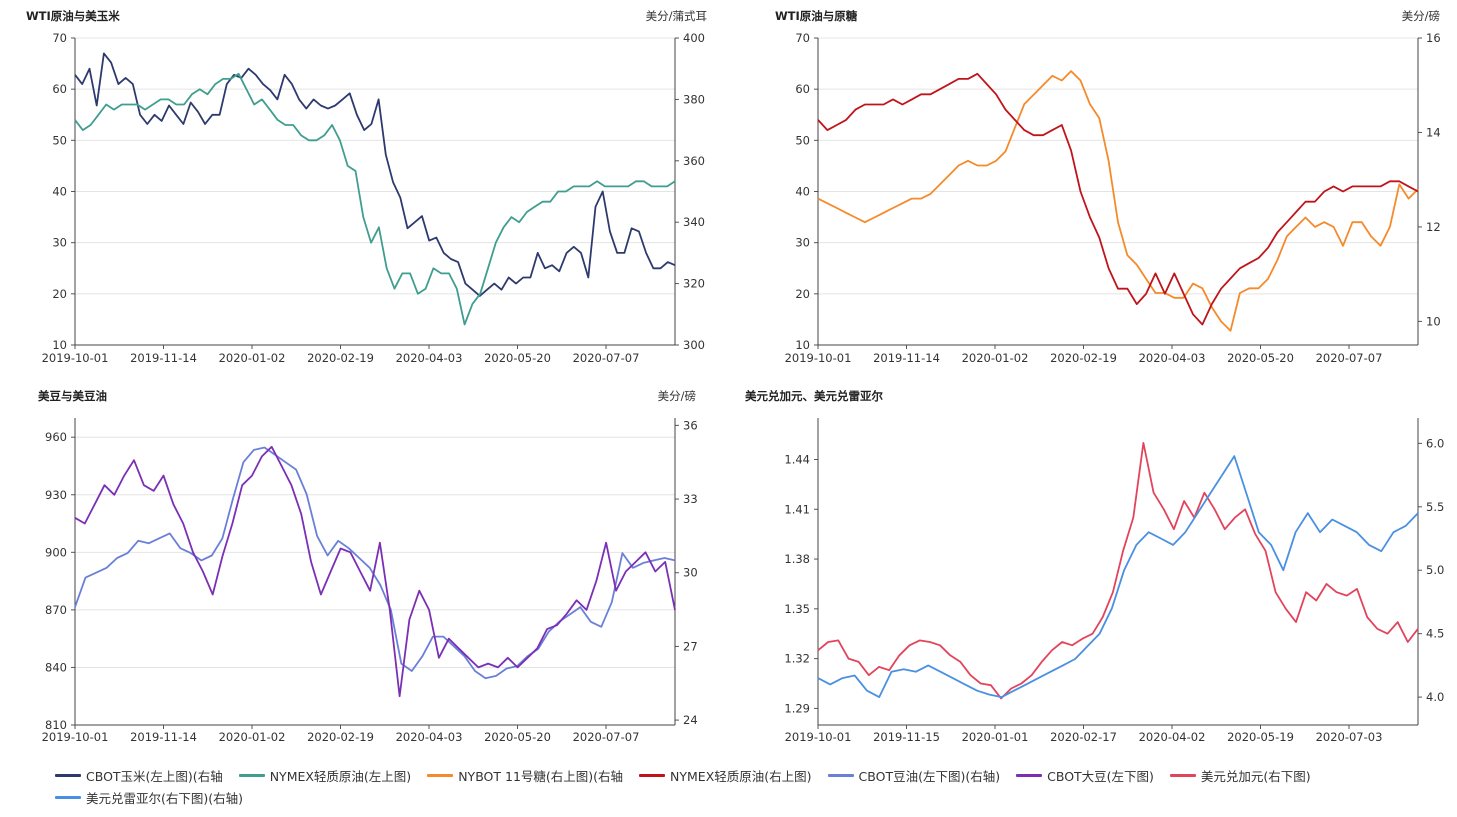 Image resolution: width=1457 pixels, height=817 pixels. What do you see at coordinates (154, 776) in the screenshot?
I see `legend-label: CBOT玉米(左上图)(右轴` at bounding box center [154, 776].